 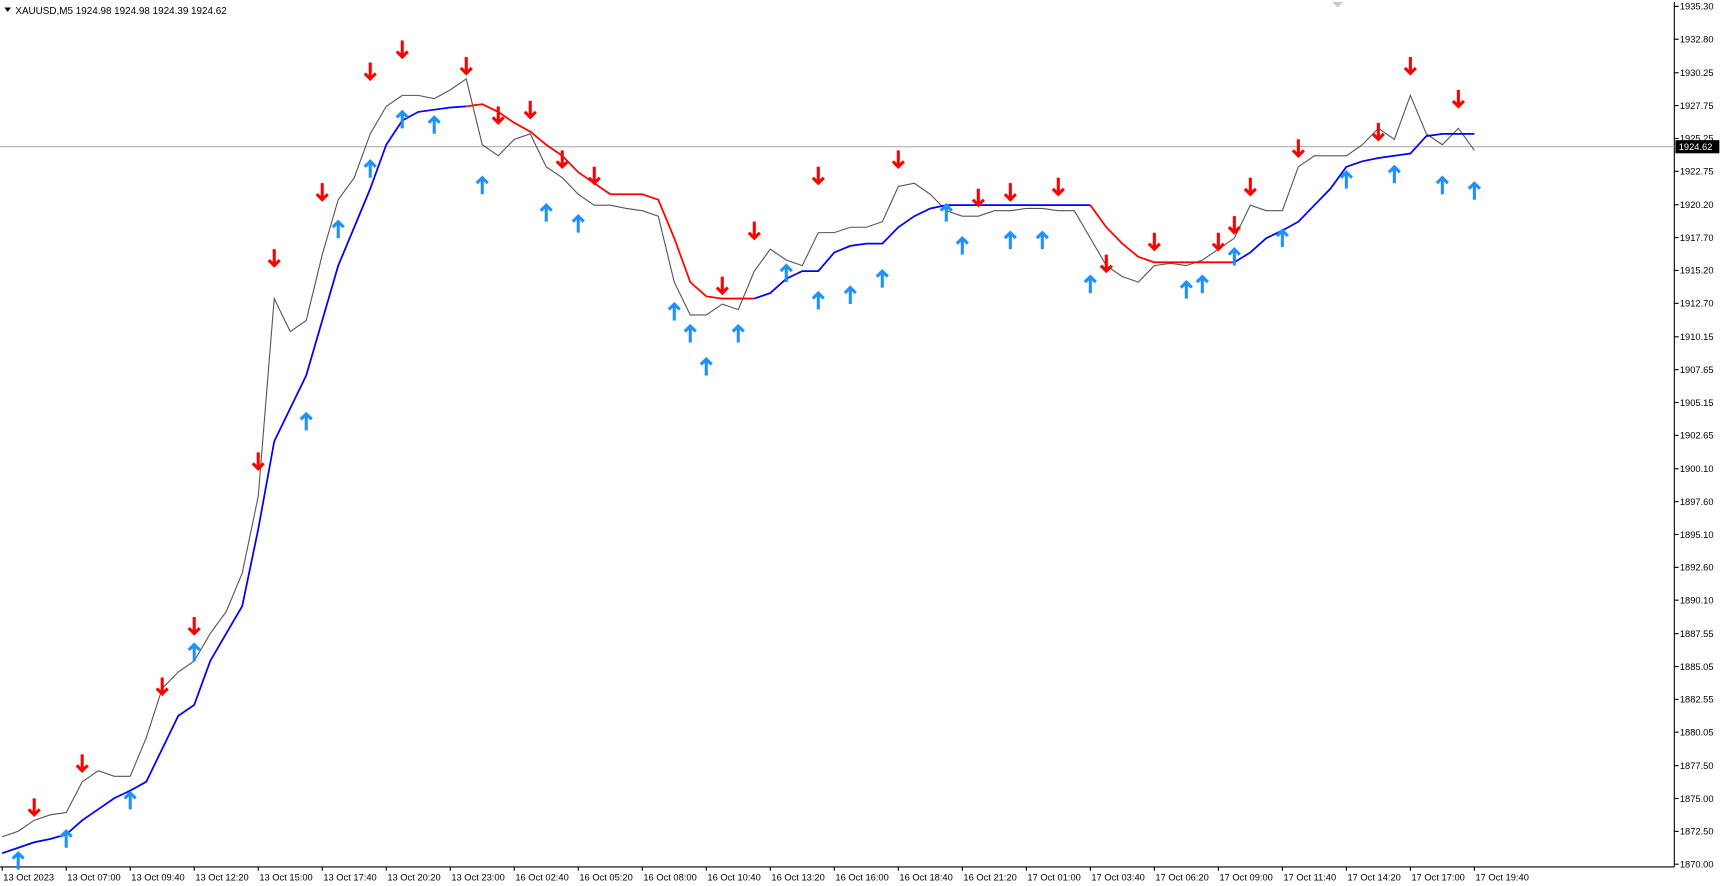 What do you see at coordinates (221, 878) in the screenshot?
I see `x-tick-label: 13 Oct 12:20` at bounding box center [221, 878].